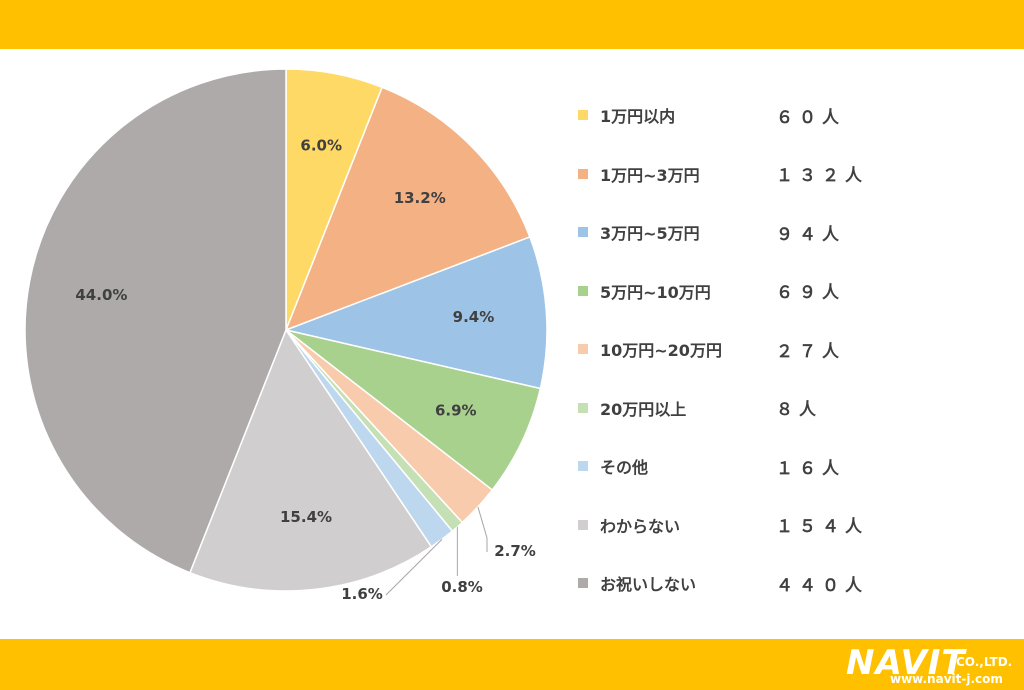 The width and height of the screenshot is (1024, 690). What do you see at coordinates (474, 317) in the screenshot?
I see `data-label-2: 9.4%` at bounding box center [474, 317].